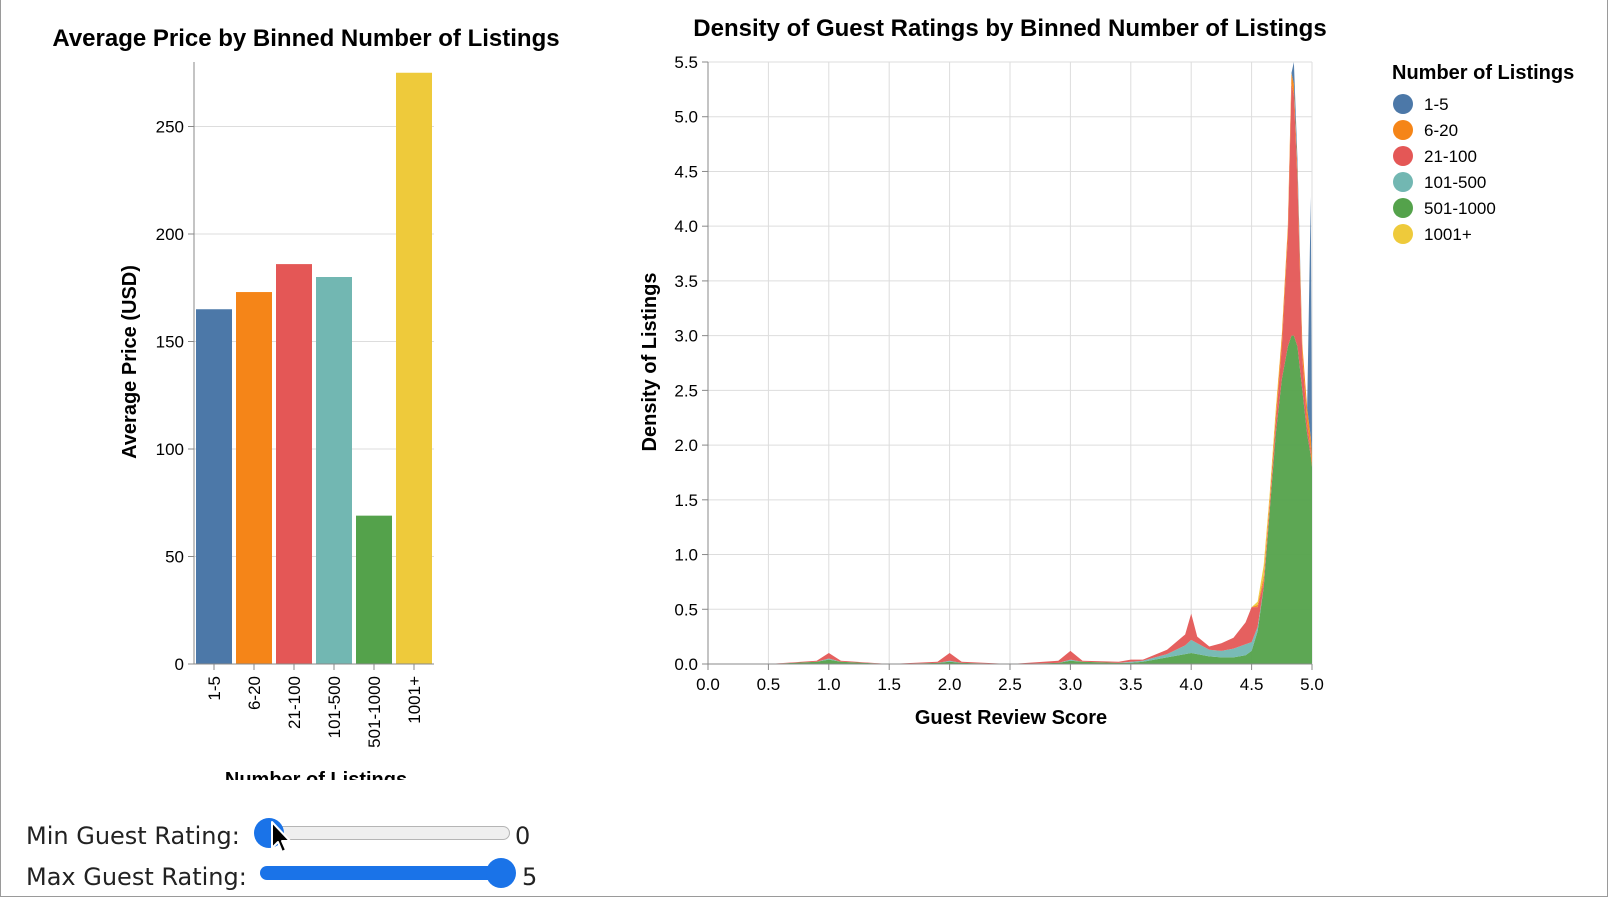  I want to click on density-x-tick-label: 2.5, so click(1010, 684).